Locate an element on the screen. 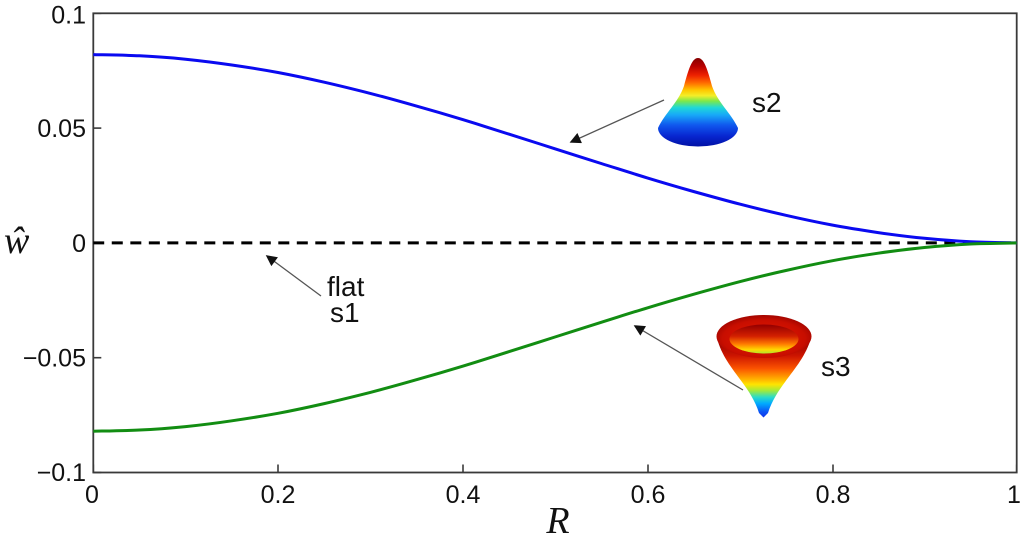  s3-crater-inset is located at coordinates (764, 366).